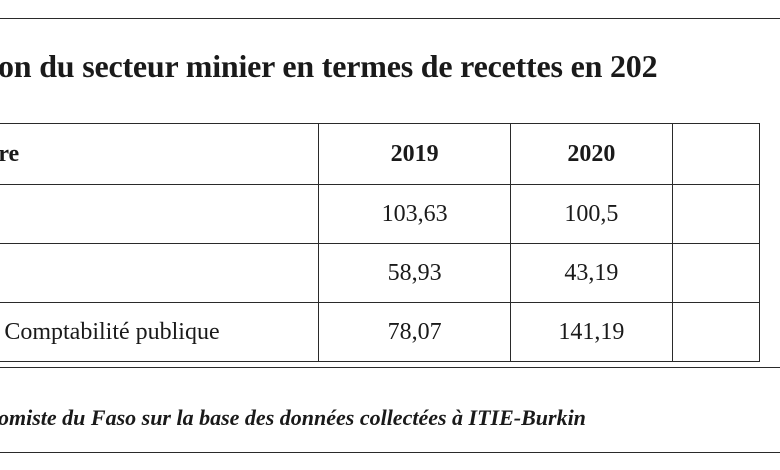  Describe the element at coordinates (160, 332) in the screenshot. I see `row-label: la Comptabilité publique` at that location.